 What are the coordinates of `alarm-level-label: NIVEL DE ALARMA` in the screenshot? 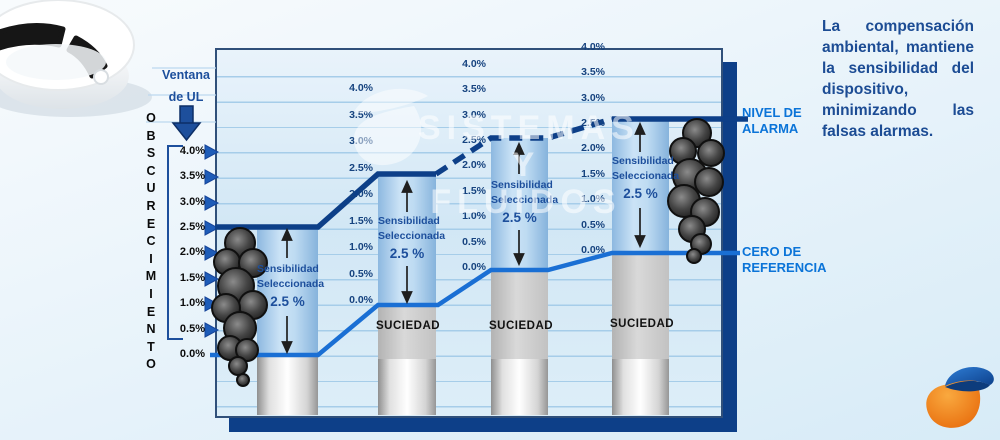 It's located at (772, 121).